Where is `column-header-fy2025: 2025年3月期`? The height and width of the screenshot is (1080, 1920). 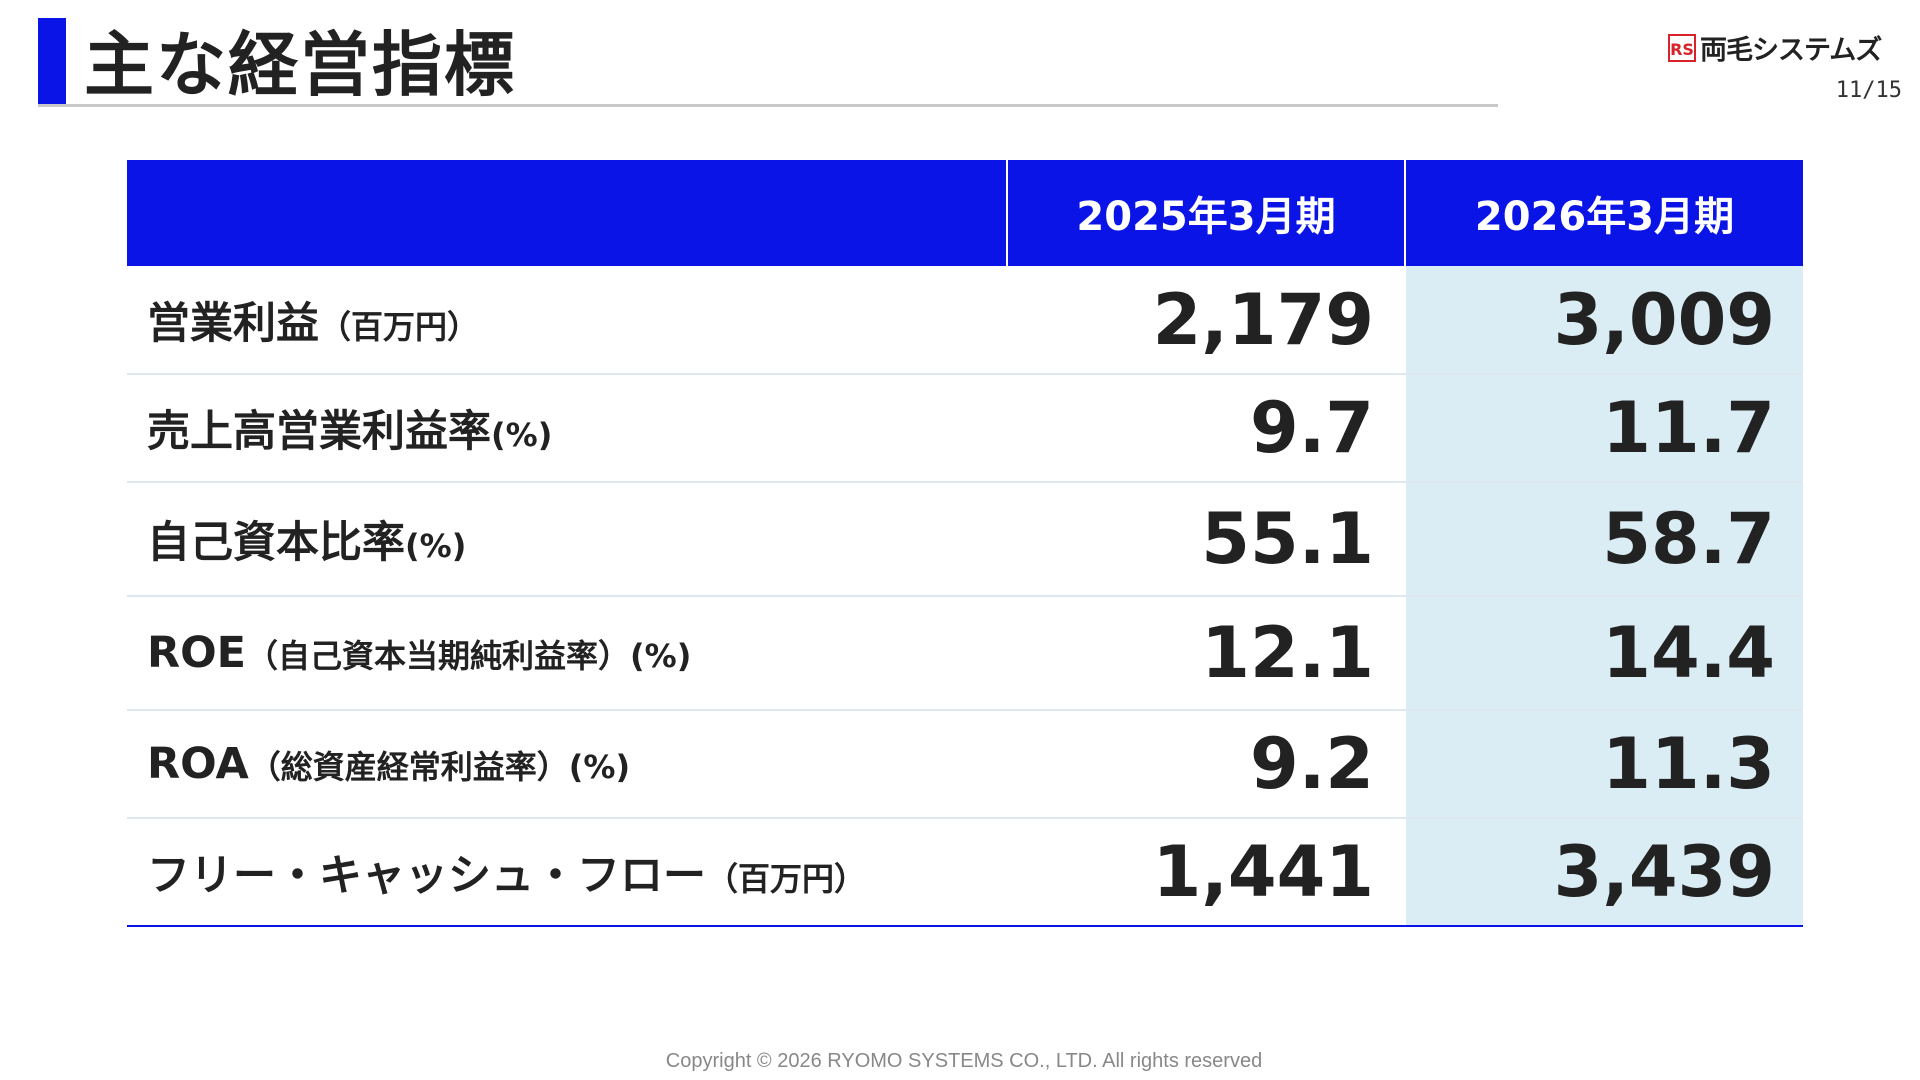
column-header-fy2025: 2025年3月期 is located at coordinates (1206, 213).